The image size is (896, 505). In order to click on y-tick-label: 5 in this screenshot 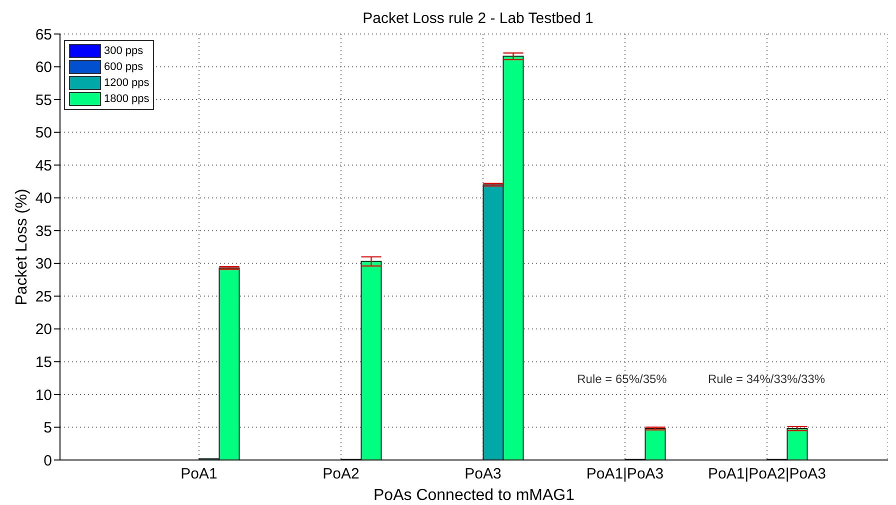, I will do `click(48, 428)`.